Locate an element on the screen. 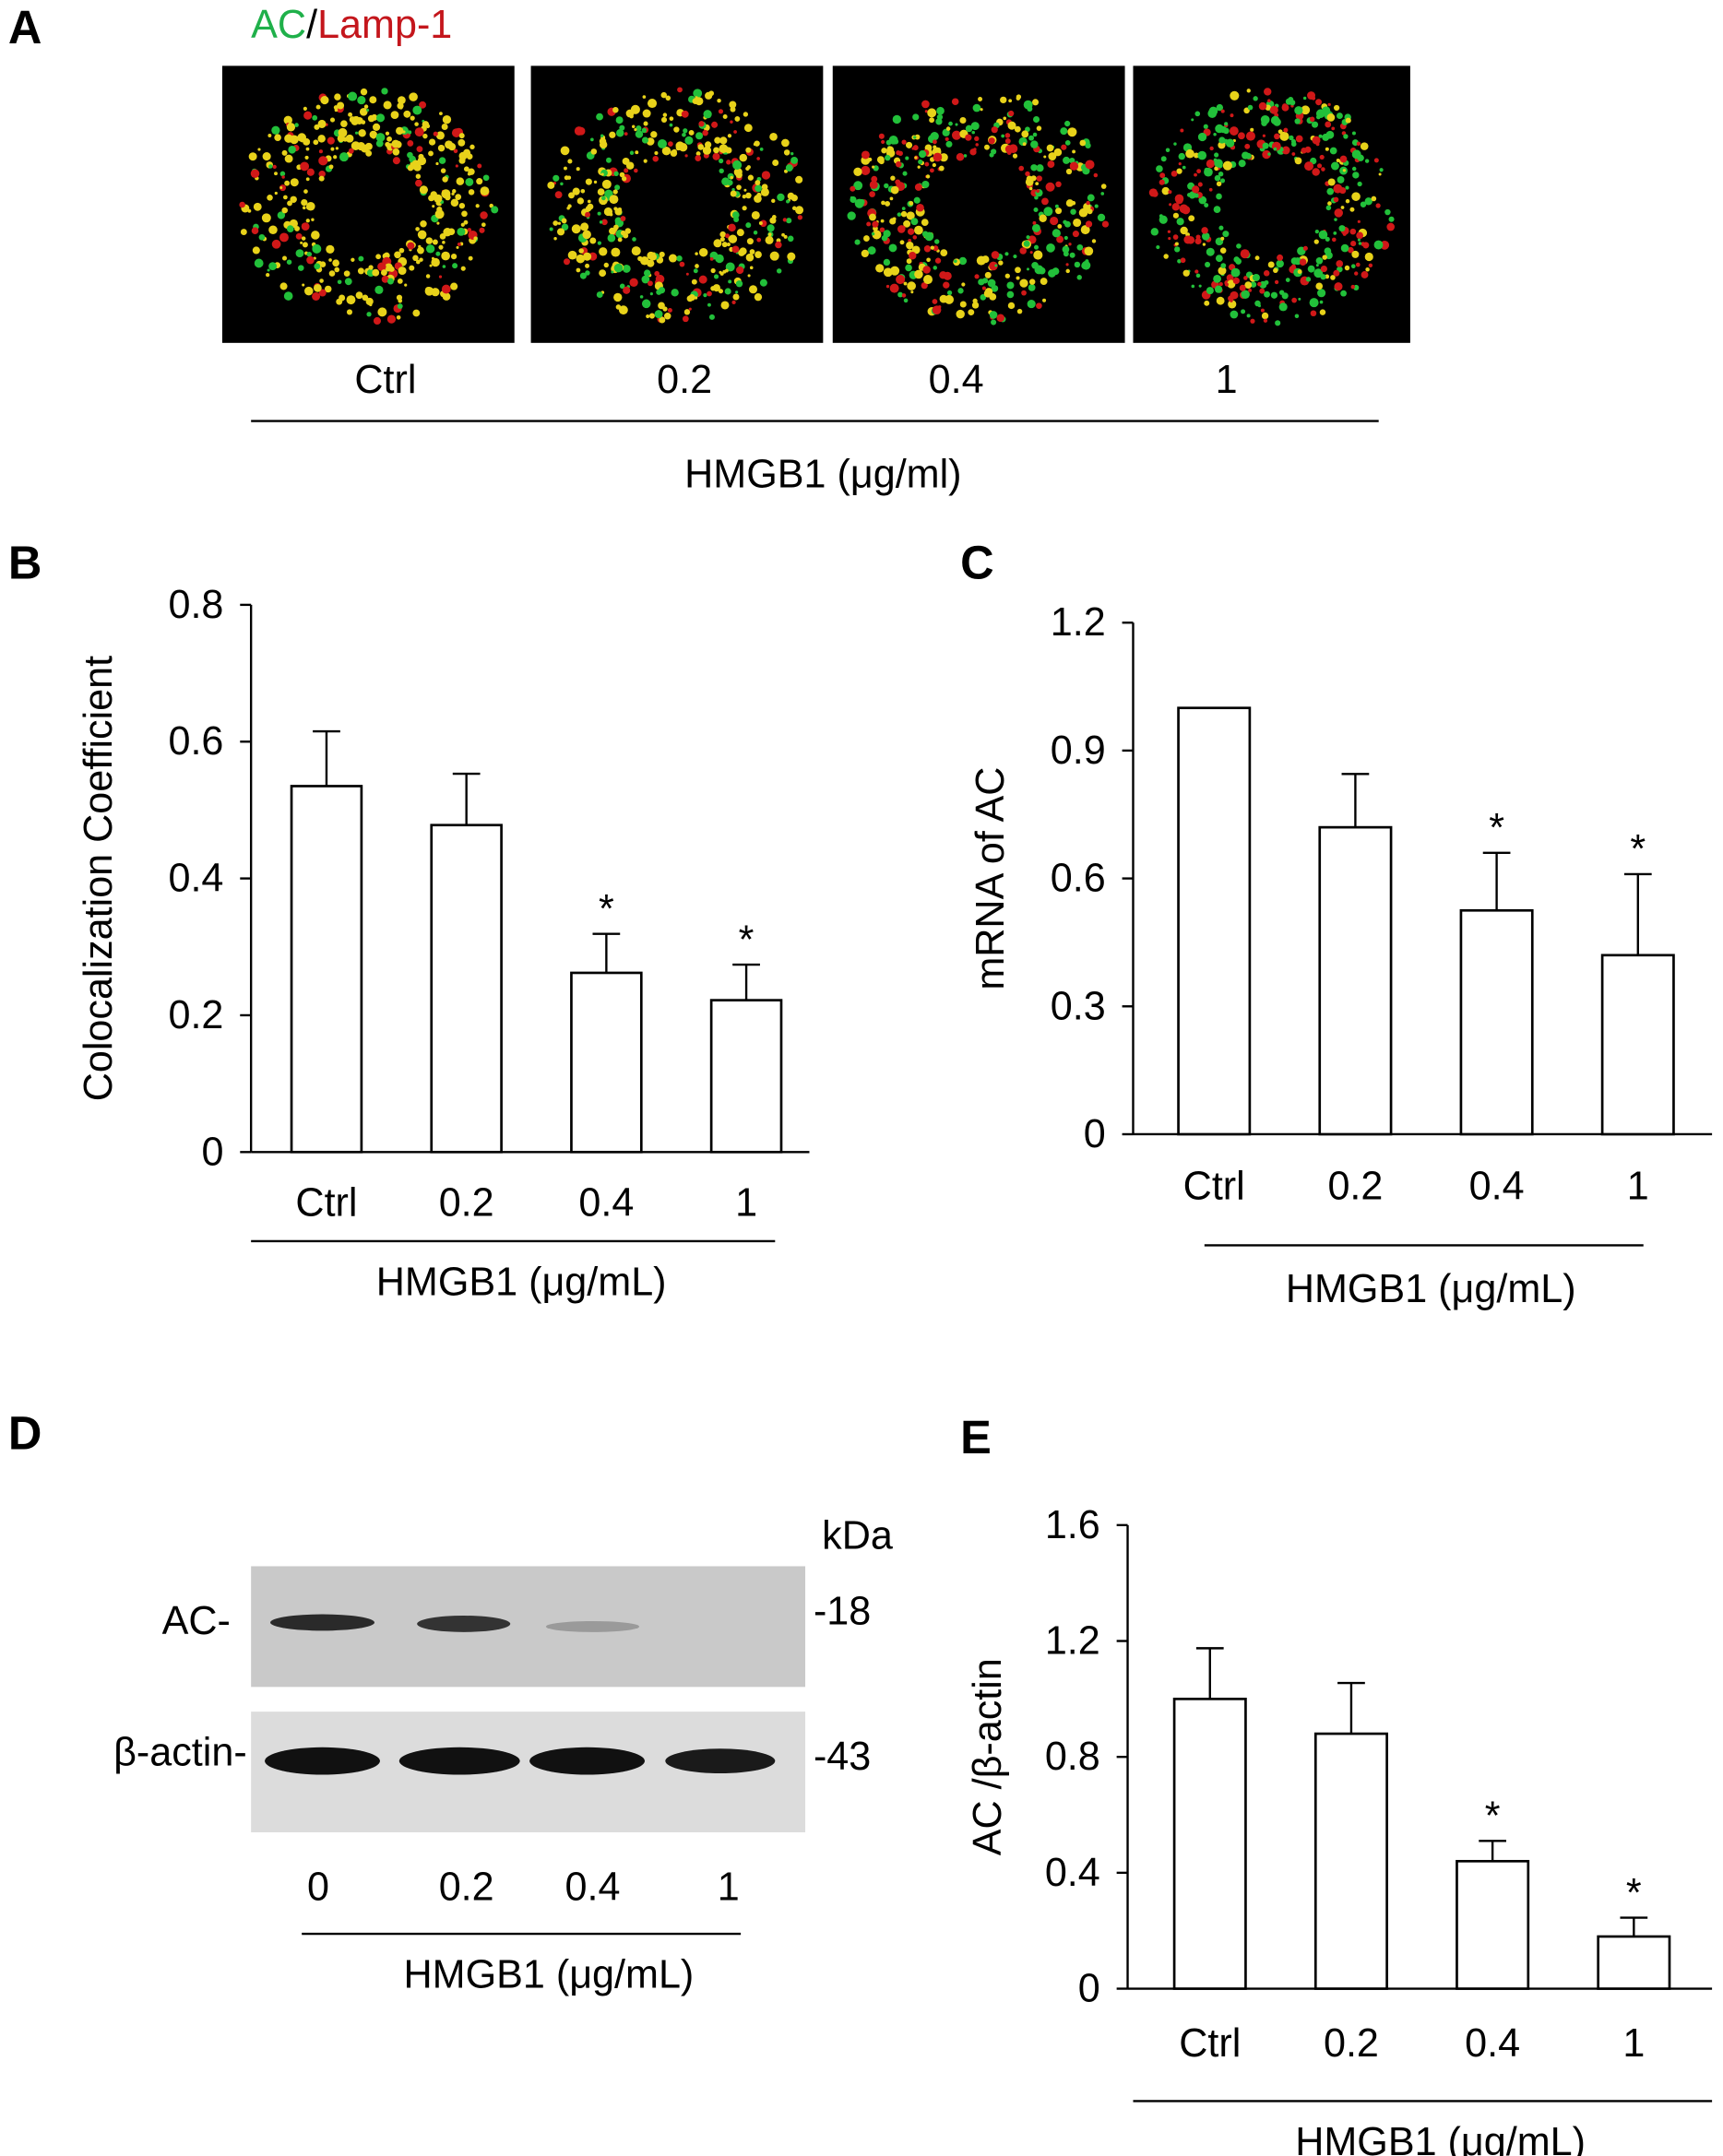 The height and width of the screenshot is (2156, 1723). error-bar is located at coordinates (746, 982).